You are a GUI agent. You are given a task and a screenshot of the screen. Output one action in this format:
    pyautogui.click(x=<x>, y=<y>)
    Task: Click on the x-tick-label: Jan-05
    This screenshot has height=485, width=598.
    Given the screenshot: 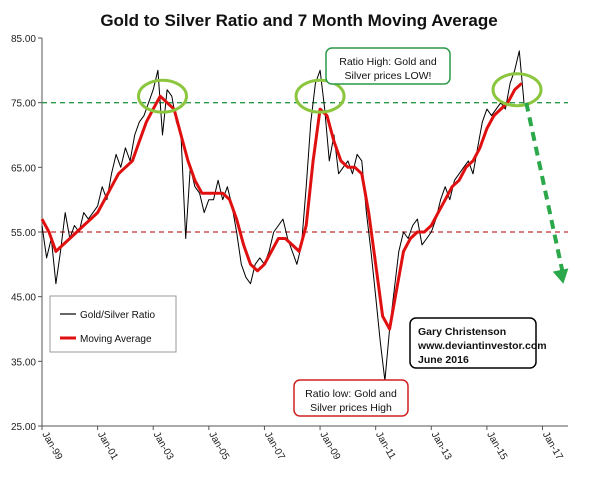 What is the action you would take?
    pyautogui.click(x=218, y=446)
    